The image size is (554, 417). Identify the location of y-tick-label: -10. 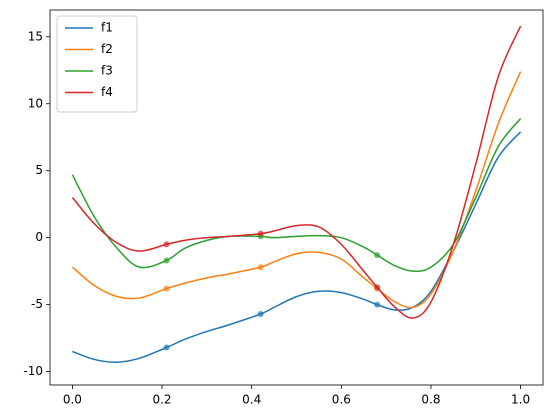
(33, 371).